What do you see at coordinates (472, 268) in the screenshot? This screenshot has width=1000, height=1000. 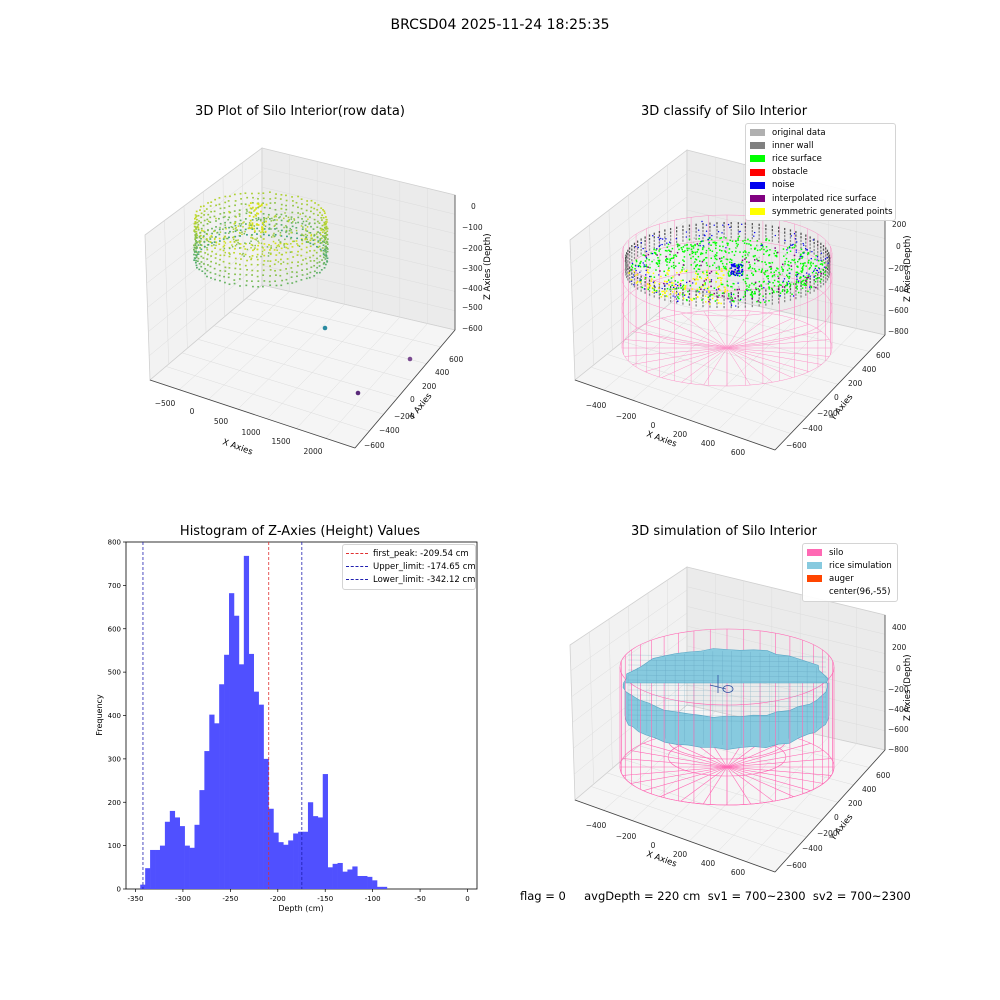 I see `z-tick: −300` at bounding box center [472, 268].